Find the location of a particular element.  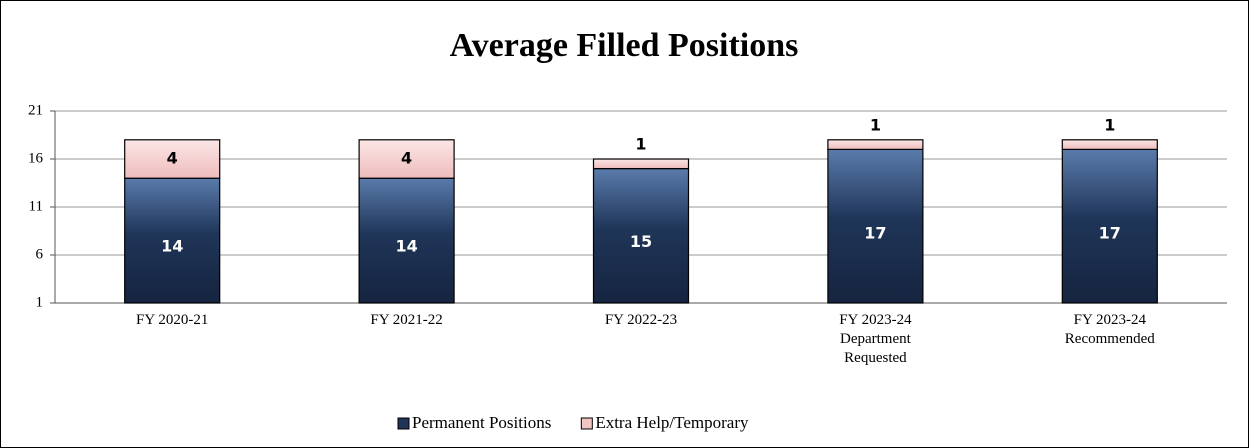

x-tick-label: FY 2023-24 Recommended is located at coordinates (1110, 329).